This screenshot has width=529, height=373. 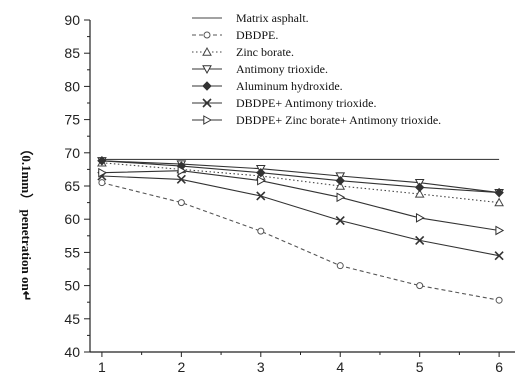 What do you see at coordinates (338, 120) in the screenshot?
I see `legend-label: DBDPE+ Zinc borate+ Antimony trioxide.` at bounding box center [338, 120].